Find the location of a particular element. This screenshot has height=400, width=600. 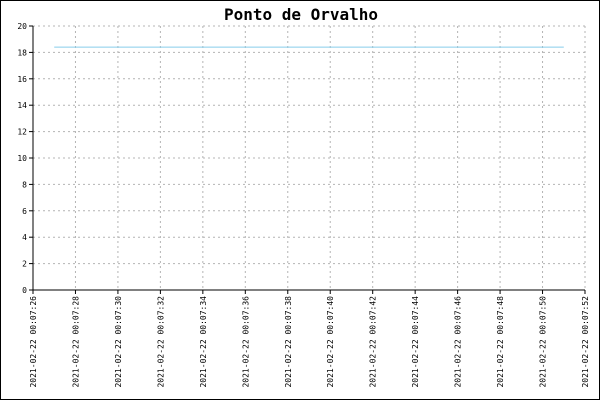

y-tick-labels: 0 2 4 6 8 10 12 14 16 18 20 is located at coordinates (22, 158).